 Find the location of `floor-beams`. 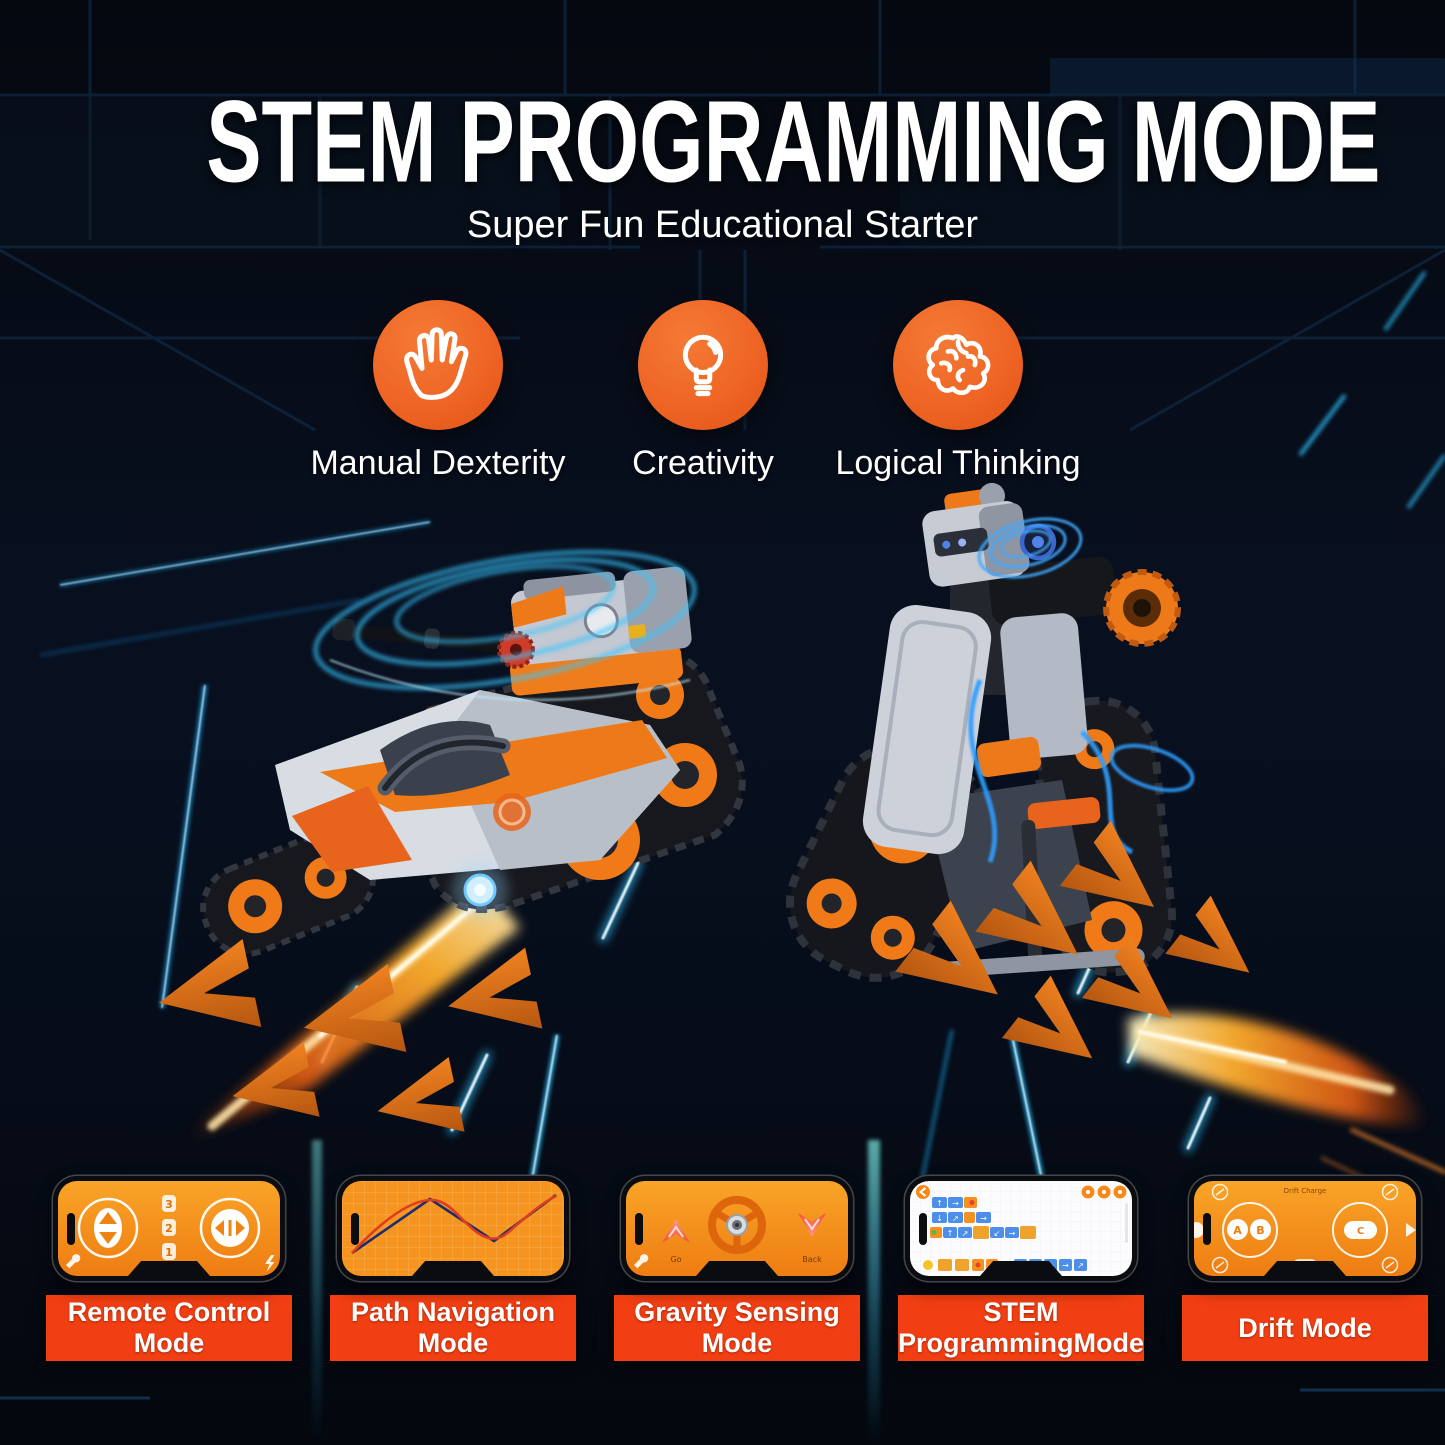

floor-beams is located at coordinates (596, 1292).